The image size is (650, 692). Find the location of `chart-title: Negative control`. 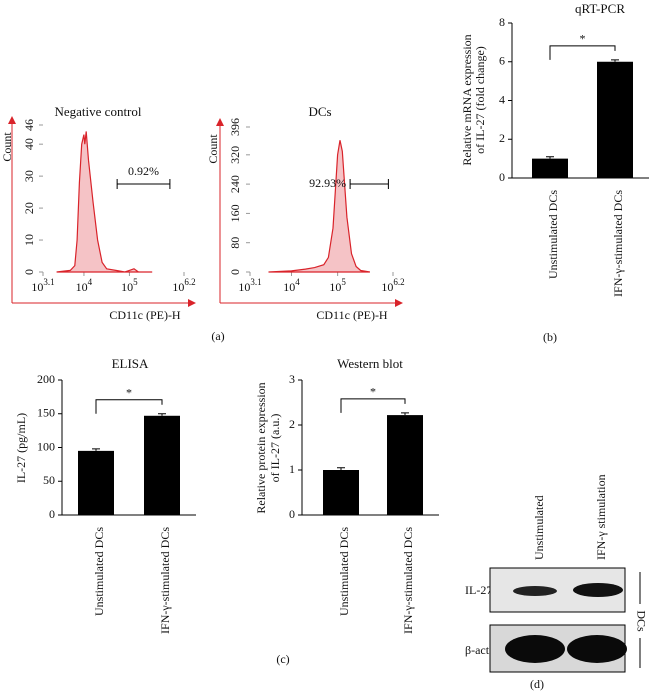

chart-title: Negative control is located at coordinates (98, 111).